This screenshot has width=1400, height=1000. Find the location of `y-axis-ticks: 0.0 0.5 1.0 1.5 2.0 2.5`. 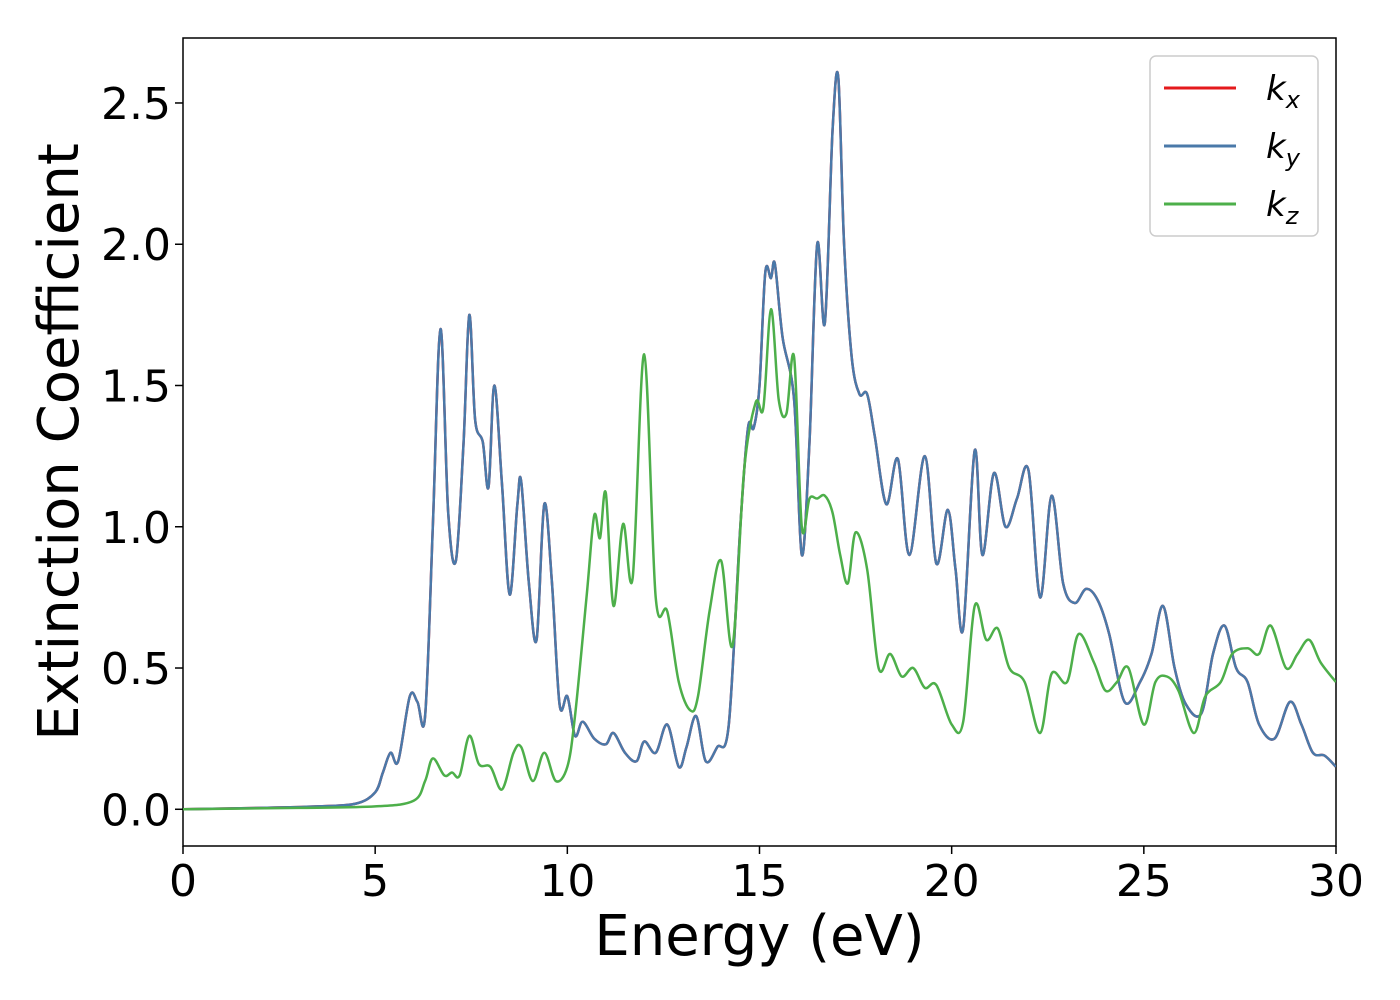

y-axis-ticks: 0.0 0.5 1.0 1.5 2.0 2.5 is located at coordinates (142, 457).